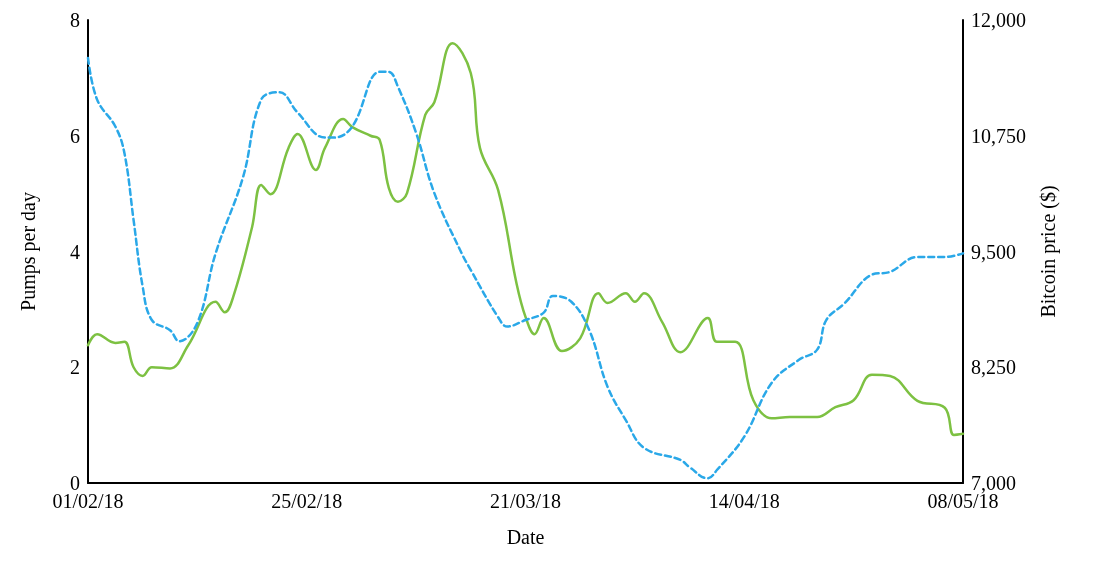 Image resolution: width=1099 pixels, height=568 pixels. What do you see at coordinates (744, 501) in the screenshot?
I see `x-tick-label: 14/04/18` at bounding box center [744, 501].